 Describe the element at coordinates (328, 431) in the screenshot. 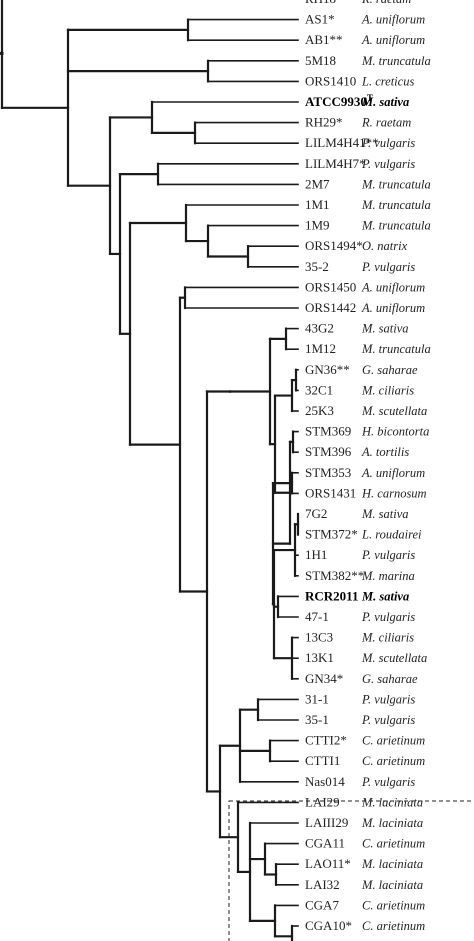

I see `leaf-strain-label: STM369` at that location.